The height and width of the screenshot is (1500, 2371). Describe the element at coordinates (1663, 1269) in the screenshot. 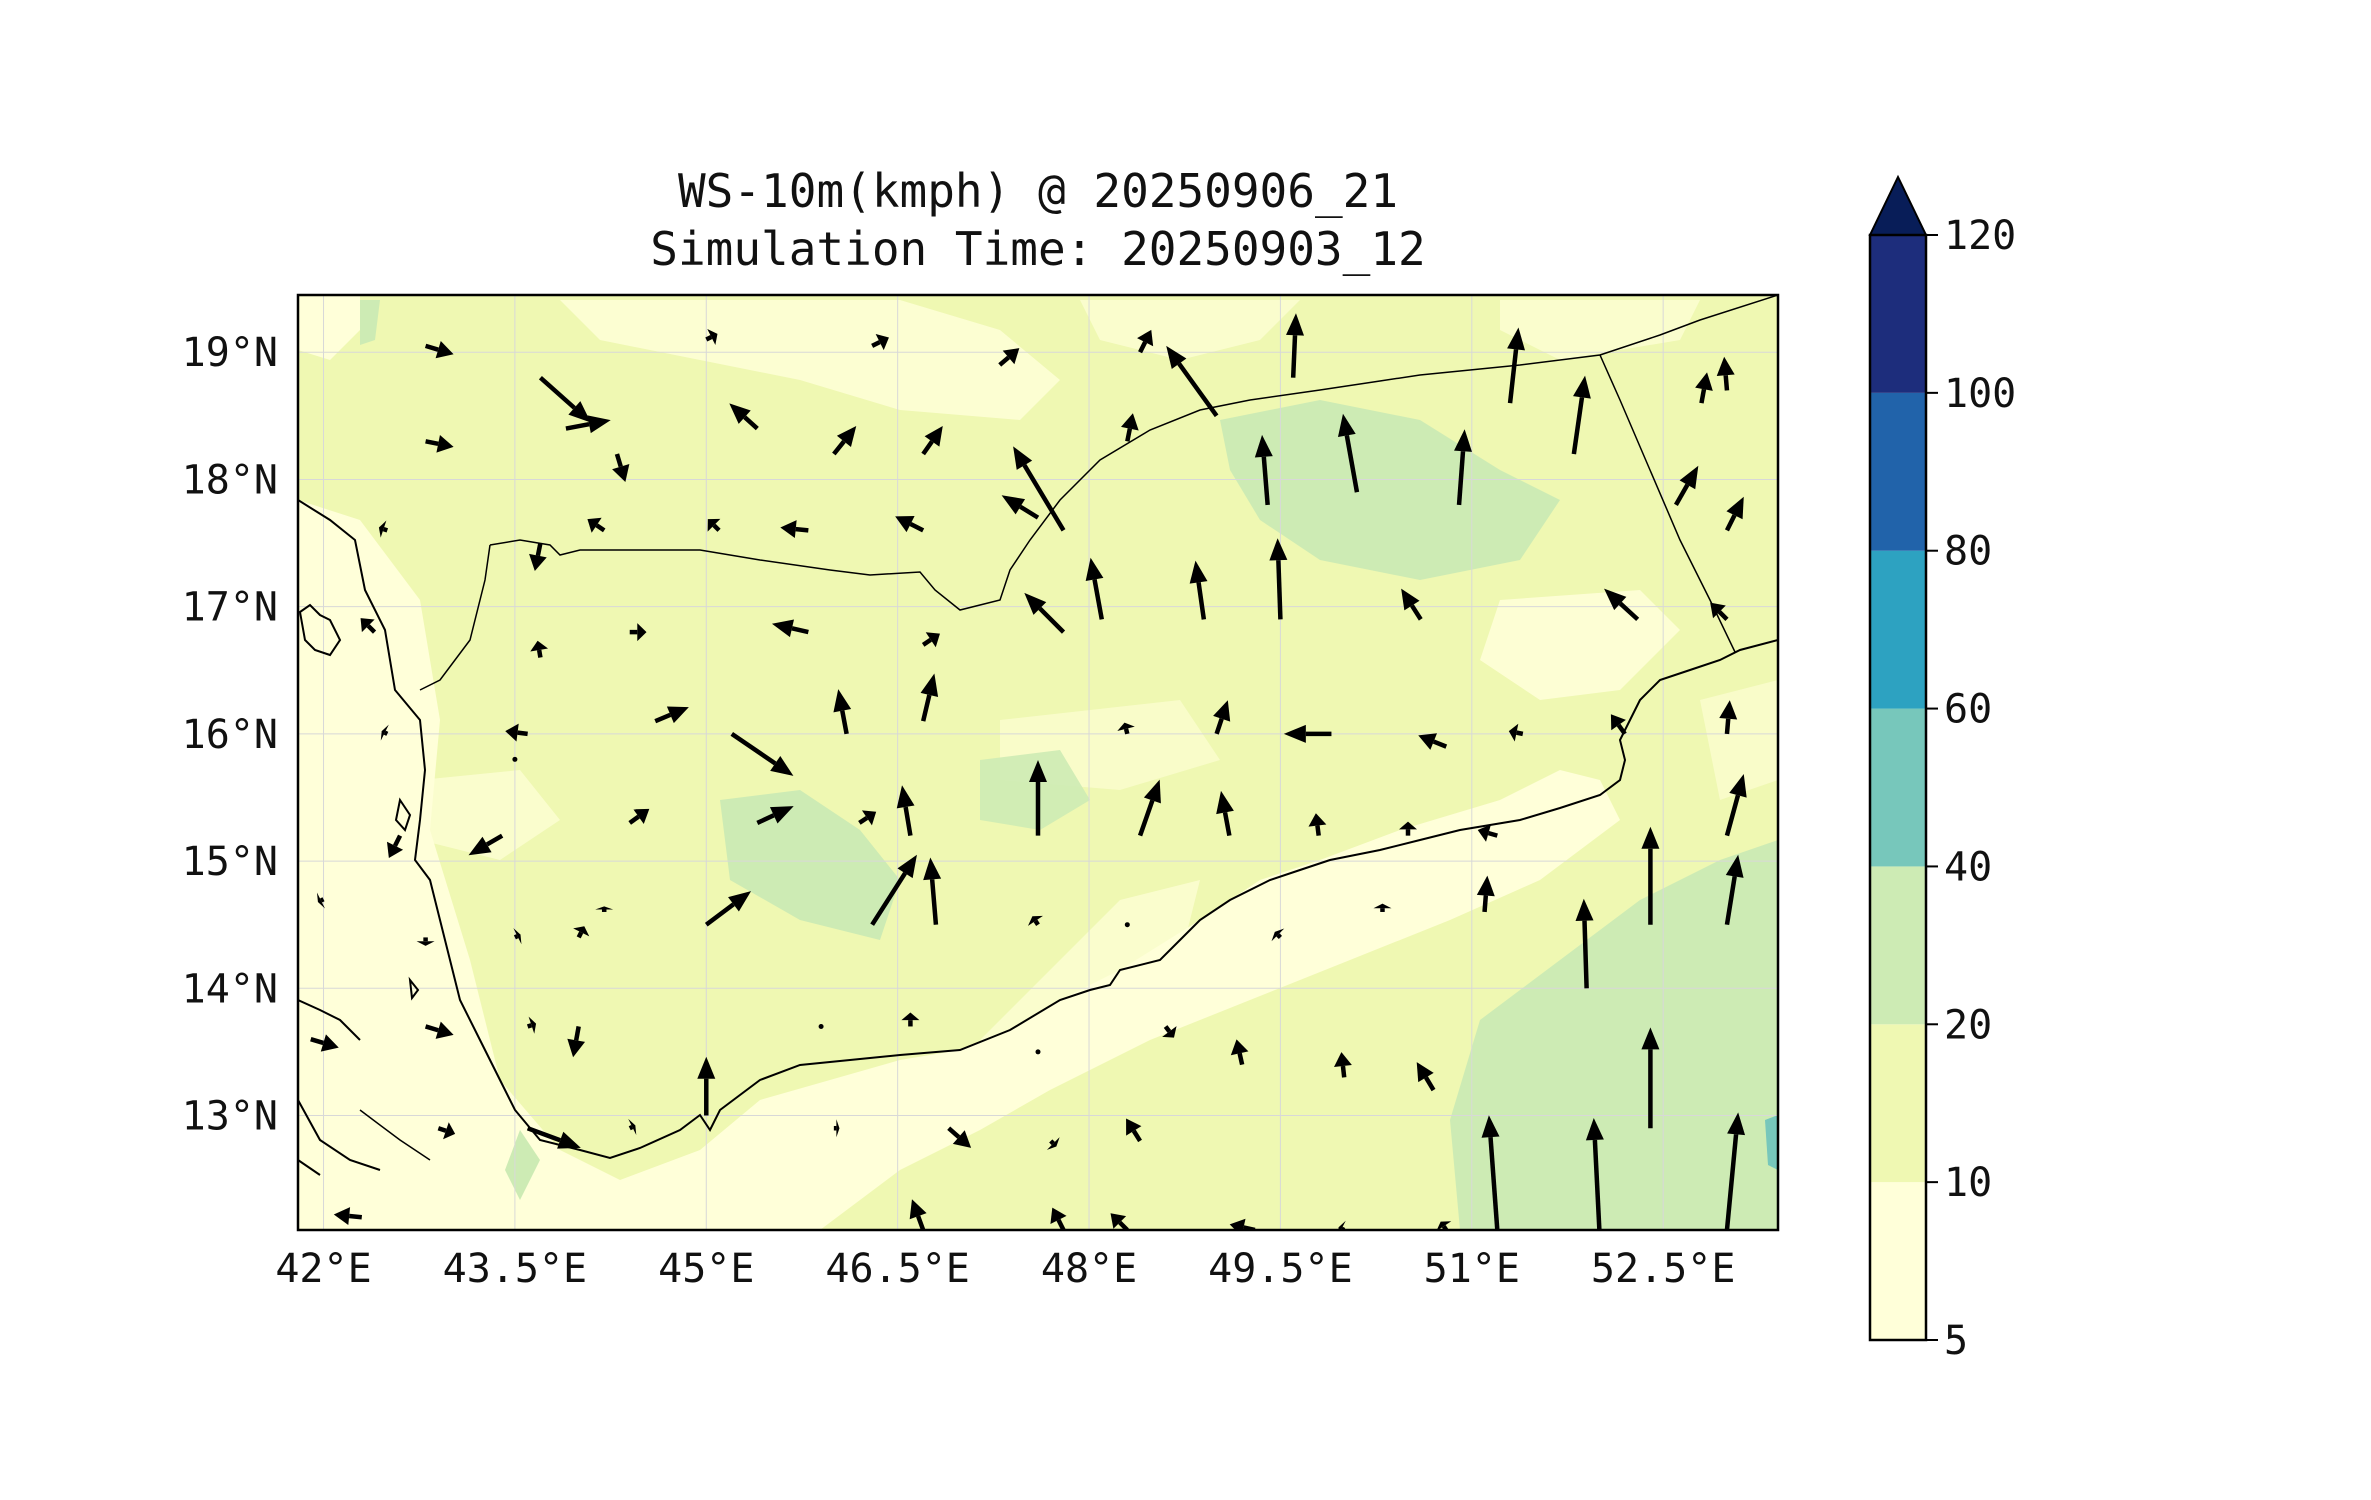

I see `lon-tick-label: 52.5°E` at that location.